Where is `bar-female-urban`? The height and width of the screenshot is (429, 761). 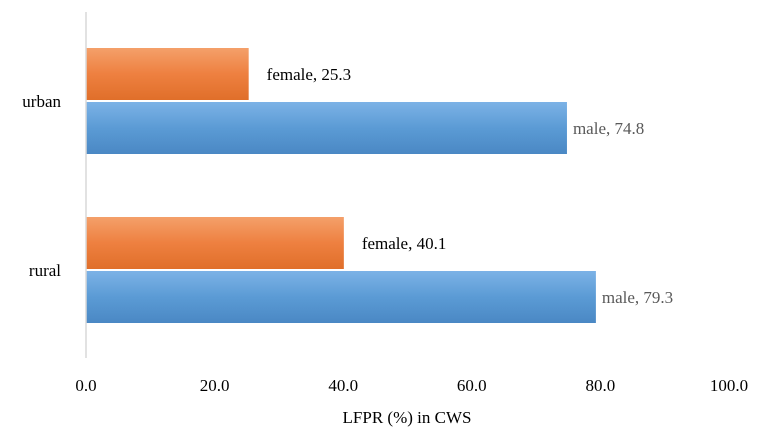
bar-female-urban is located at coordinates (167, 74).